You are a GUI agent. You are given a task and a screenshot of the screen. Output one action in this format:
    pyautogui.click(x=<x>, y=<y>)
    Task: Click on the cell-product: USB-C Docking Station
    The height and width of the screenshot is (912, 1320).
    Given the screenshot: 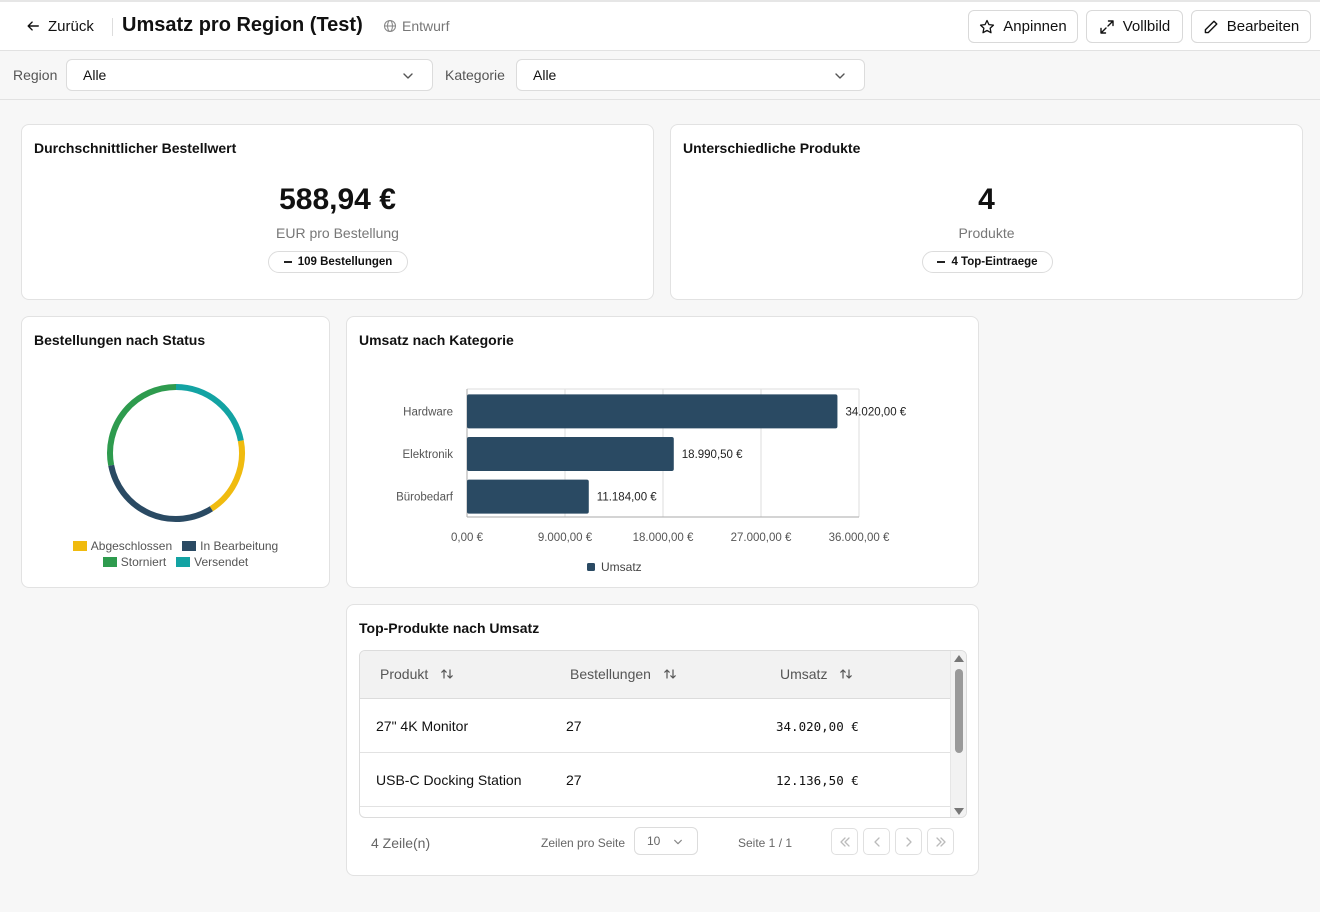 What is the action you would take?
    pyautogui.click(x=449, y=780)
    